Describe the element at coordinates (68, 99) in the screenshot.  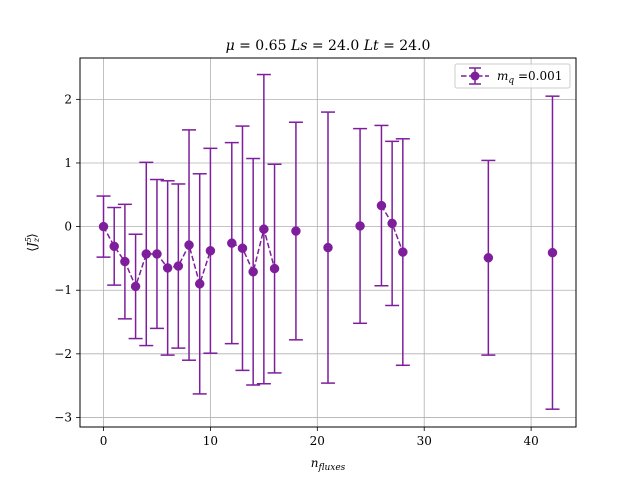
I see `y-tick-label: 2` at that location.